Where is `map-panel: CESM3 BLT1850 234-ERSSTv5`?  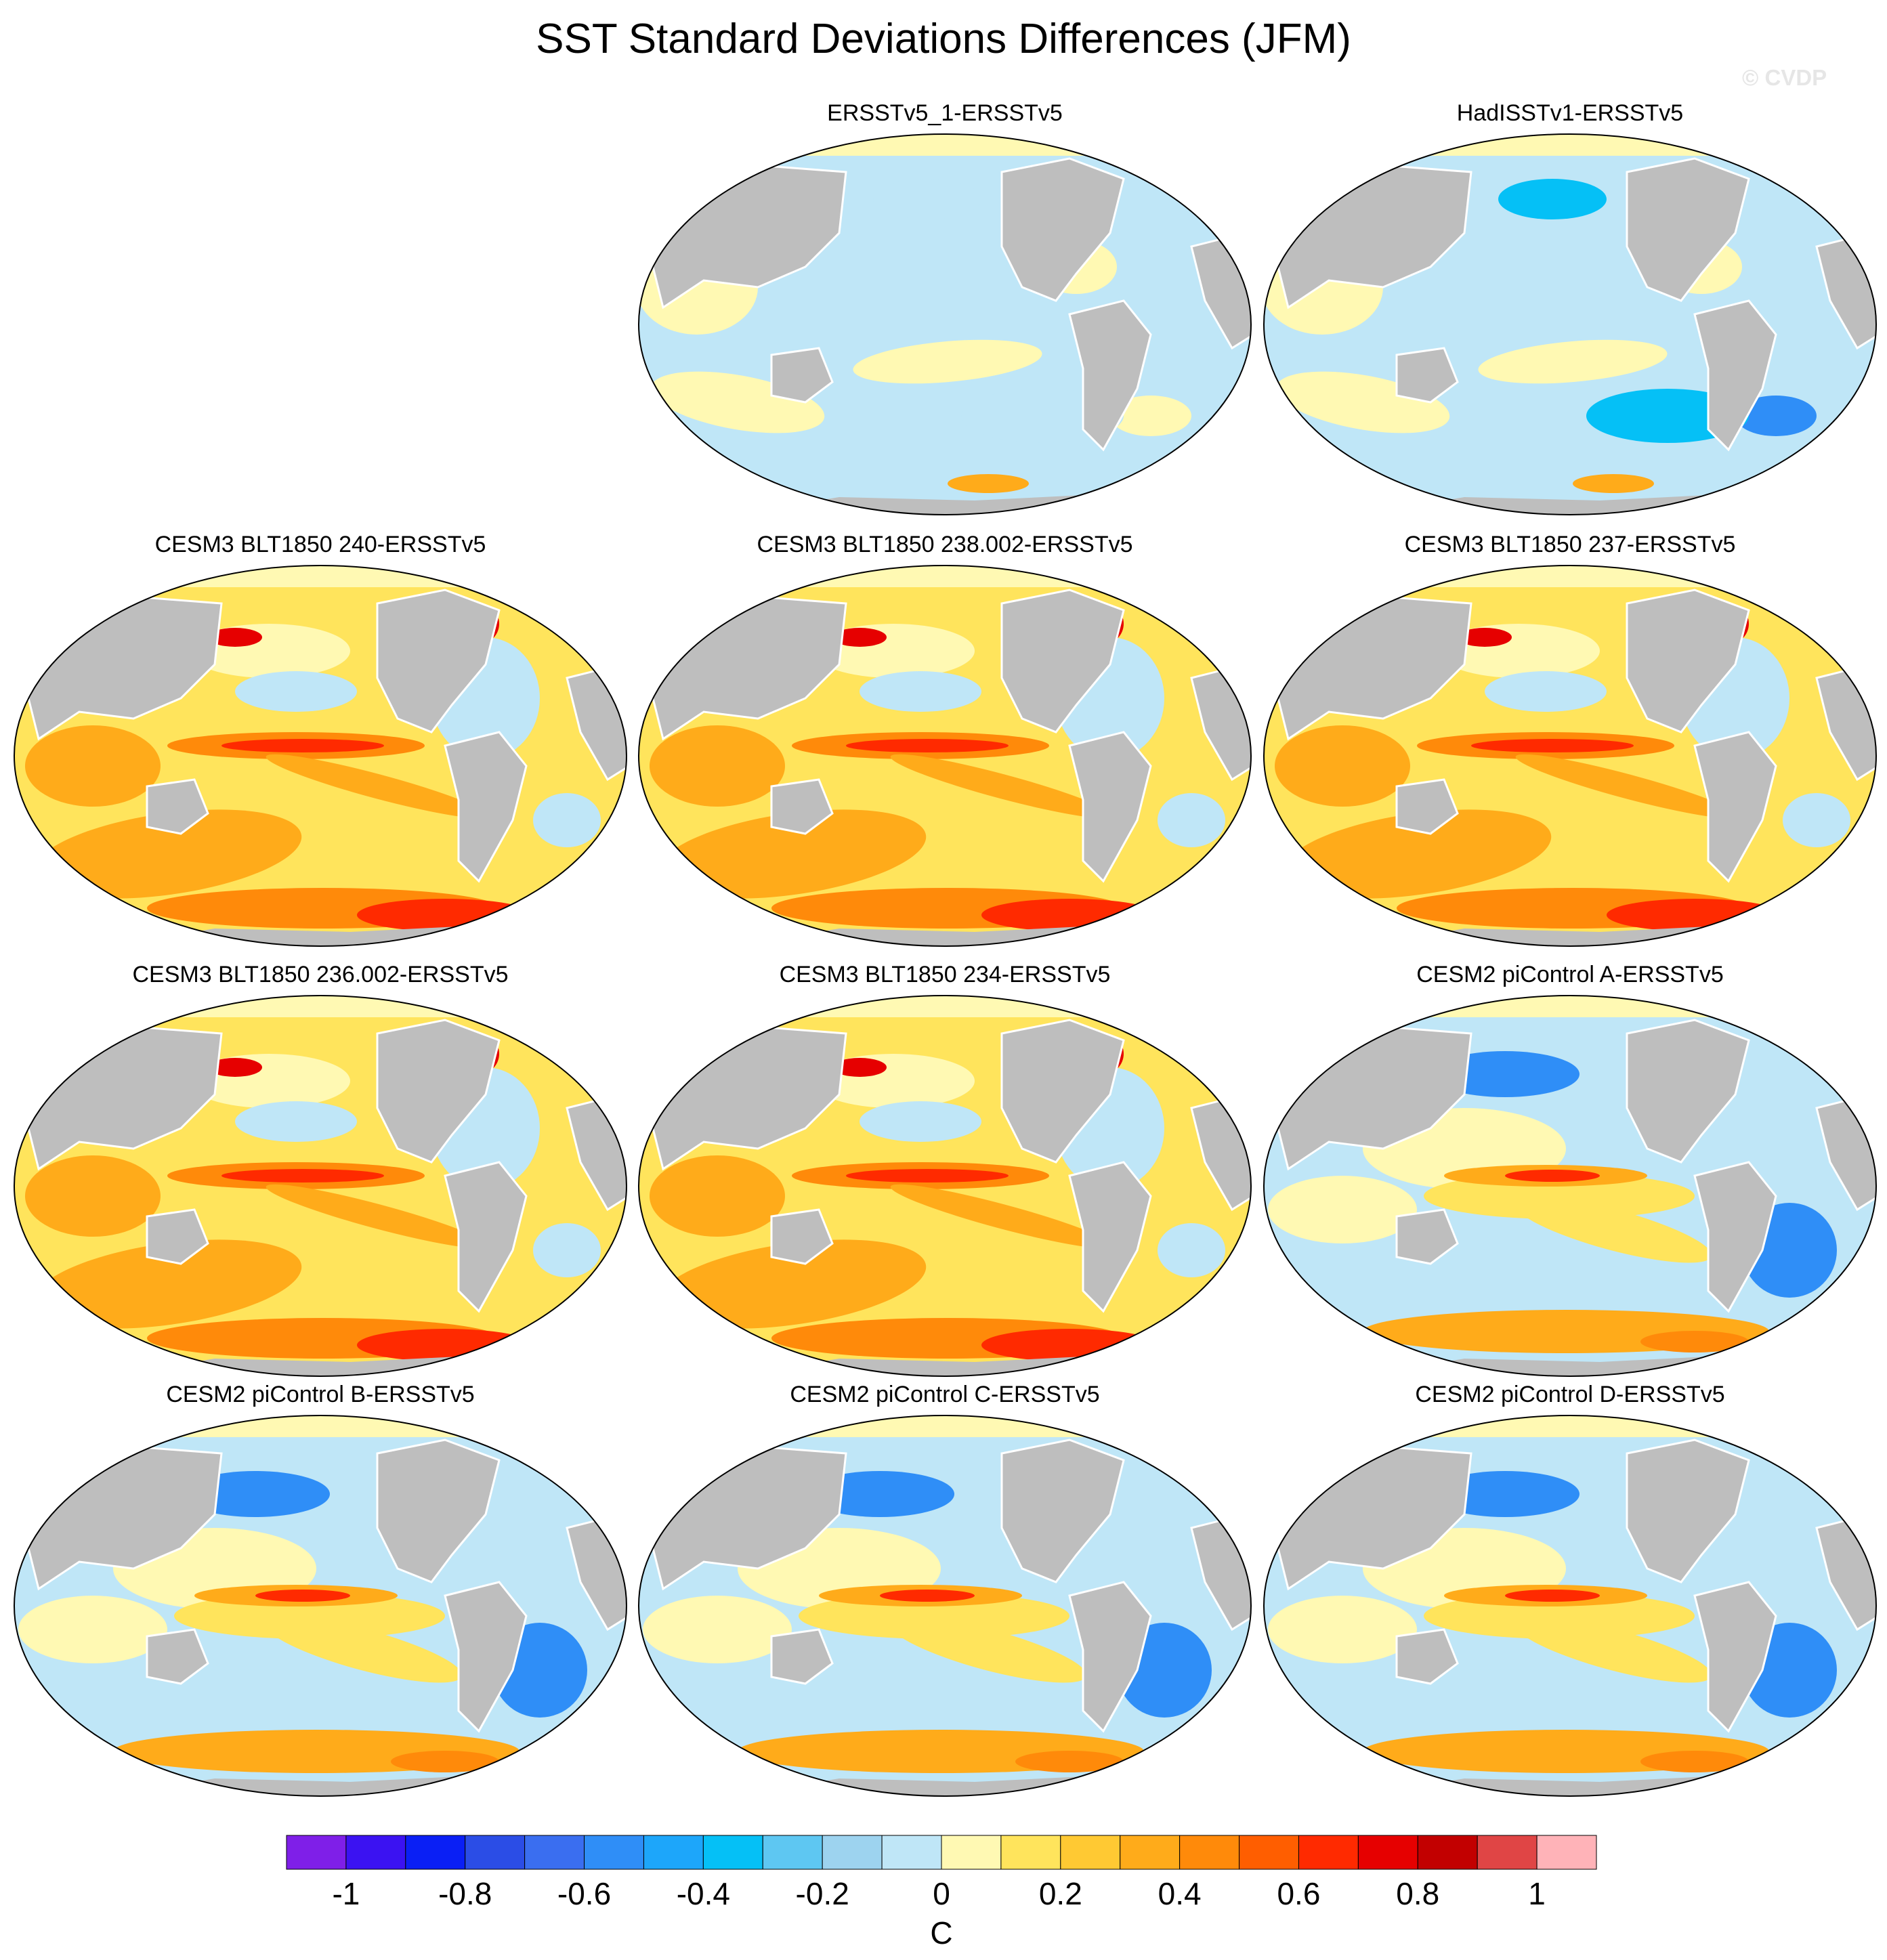 map-panel: CESM3 BLT1850 234-ERSSTv5 is located at coordinates (945, 1173).